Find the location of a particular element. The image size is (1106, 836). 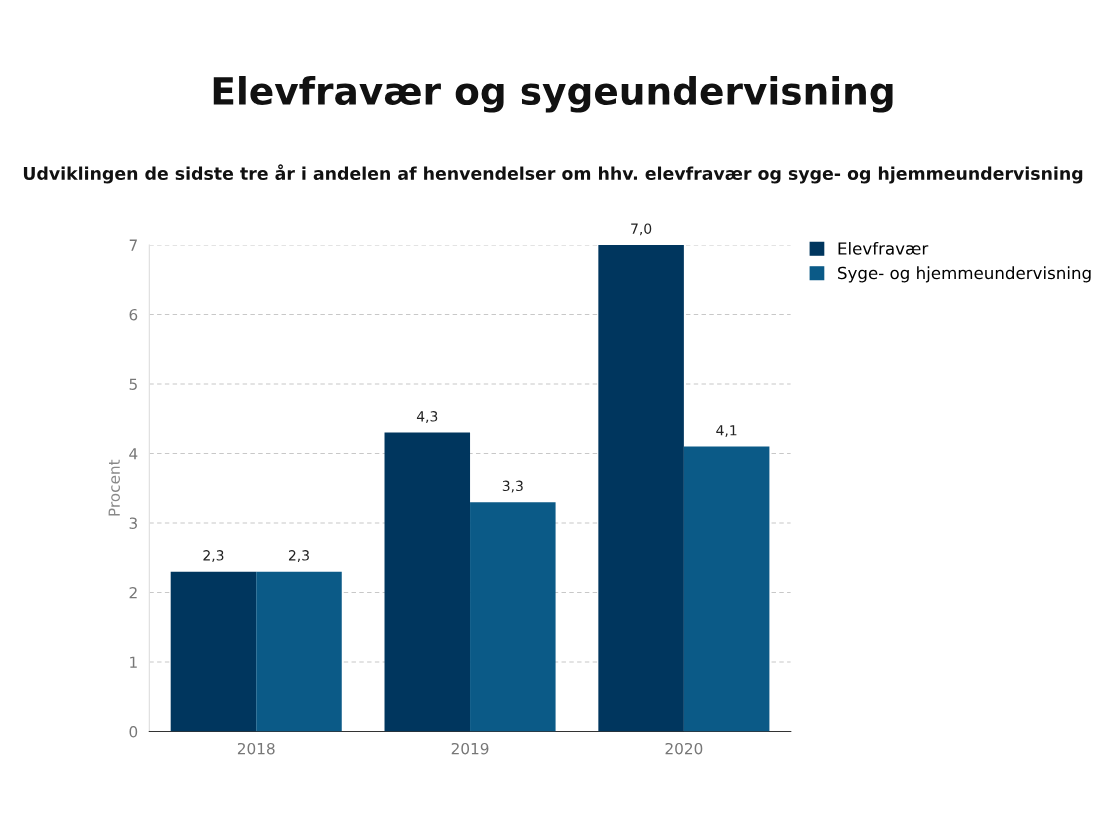

chart-title: Elevfravær og sygeundervisning is located at coordinates (553, 94).